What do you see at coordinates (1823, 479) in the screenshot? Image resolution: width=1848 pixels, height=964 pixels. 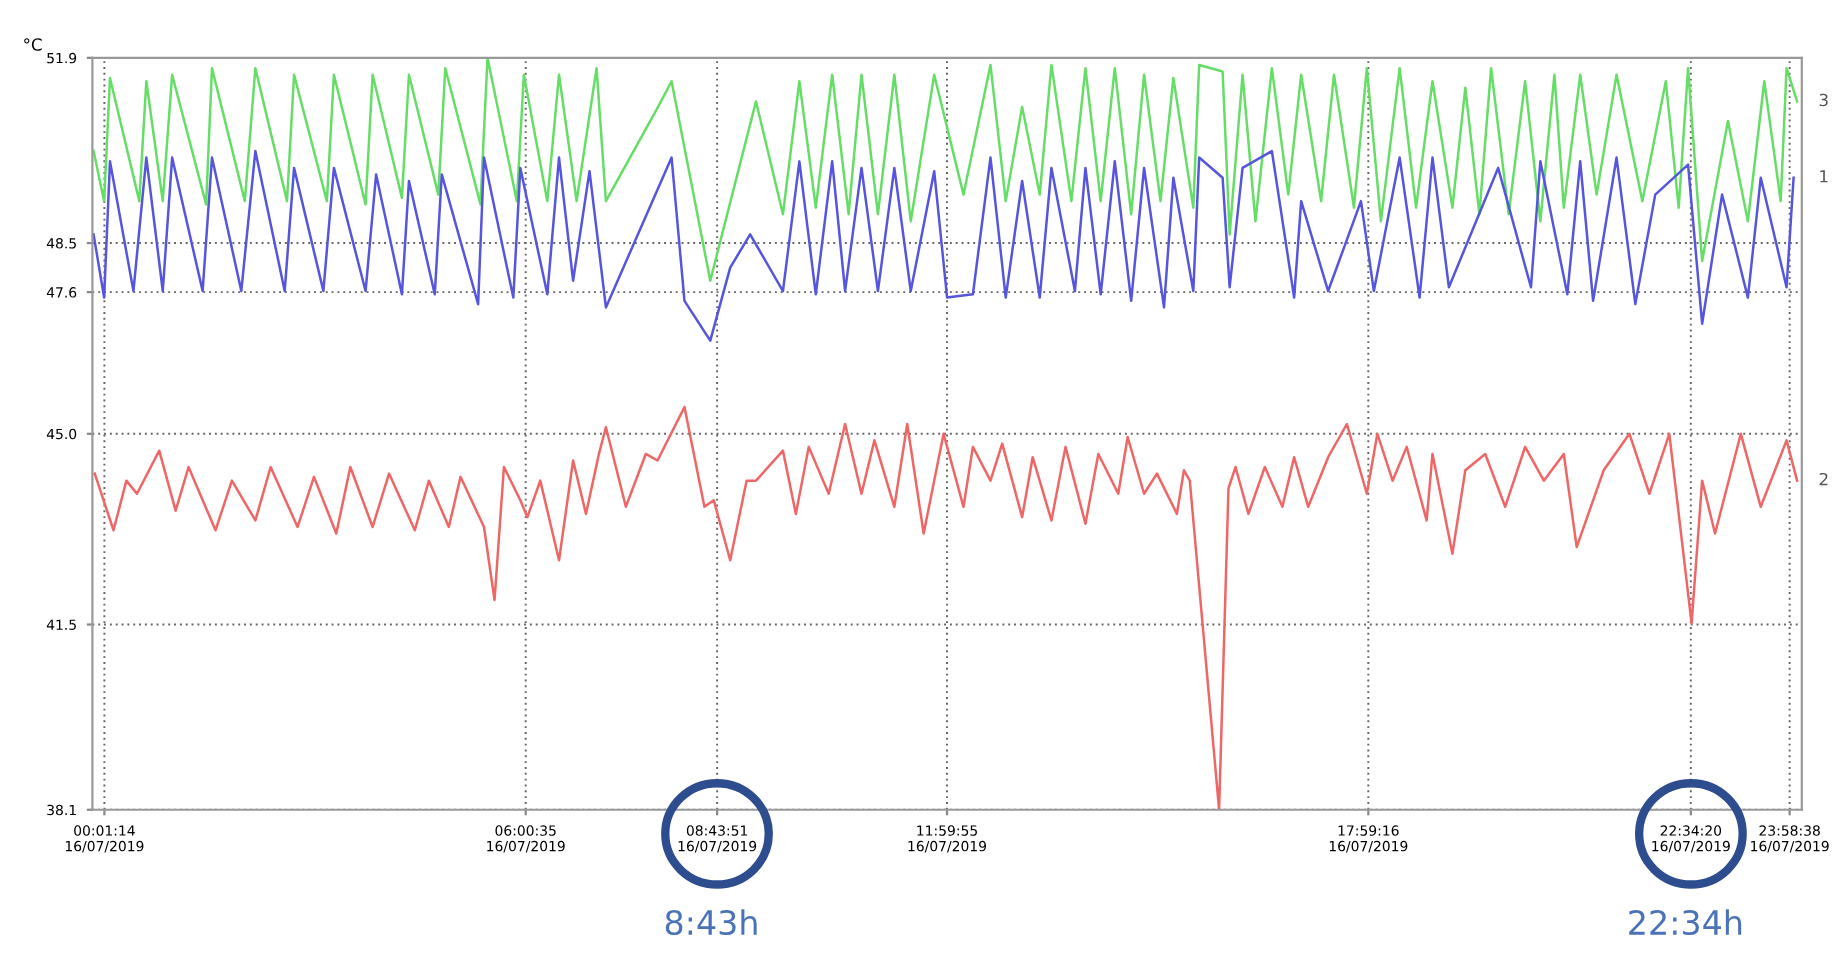 I see `series-label: 2` at bounding box center [1823, 479].